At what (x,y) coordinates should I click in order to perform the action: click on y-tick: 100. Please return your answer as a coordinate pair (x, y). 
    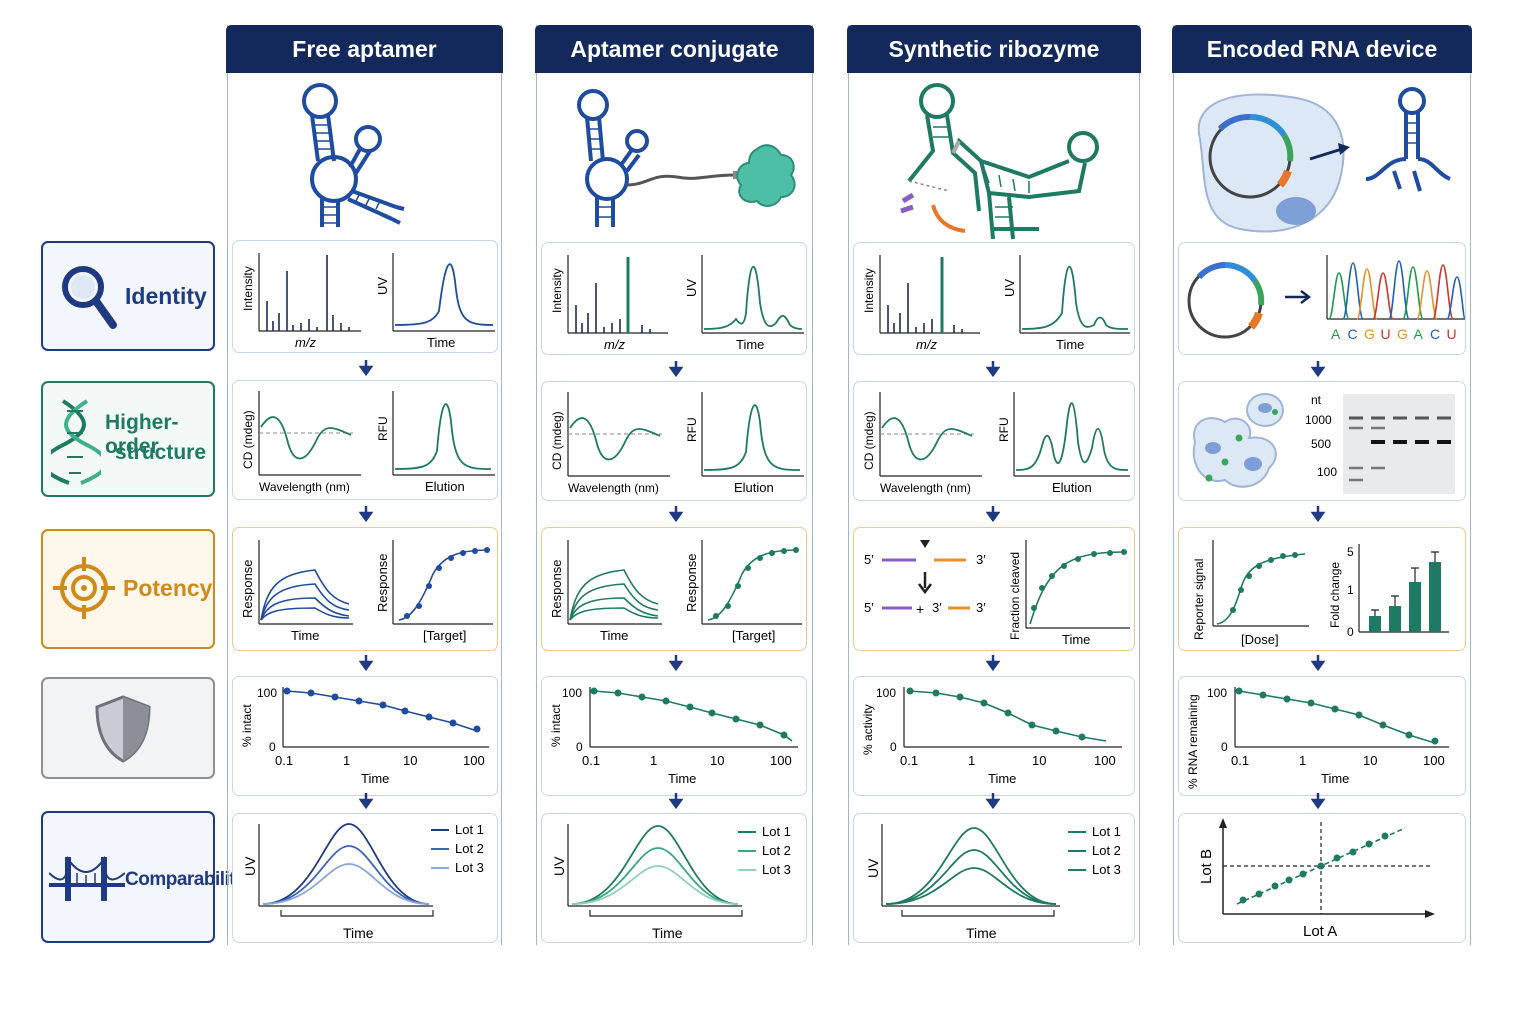
    Looking at the image, I should click on (572, 693).